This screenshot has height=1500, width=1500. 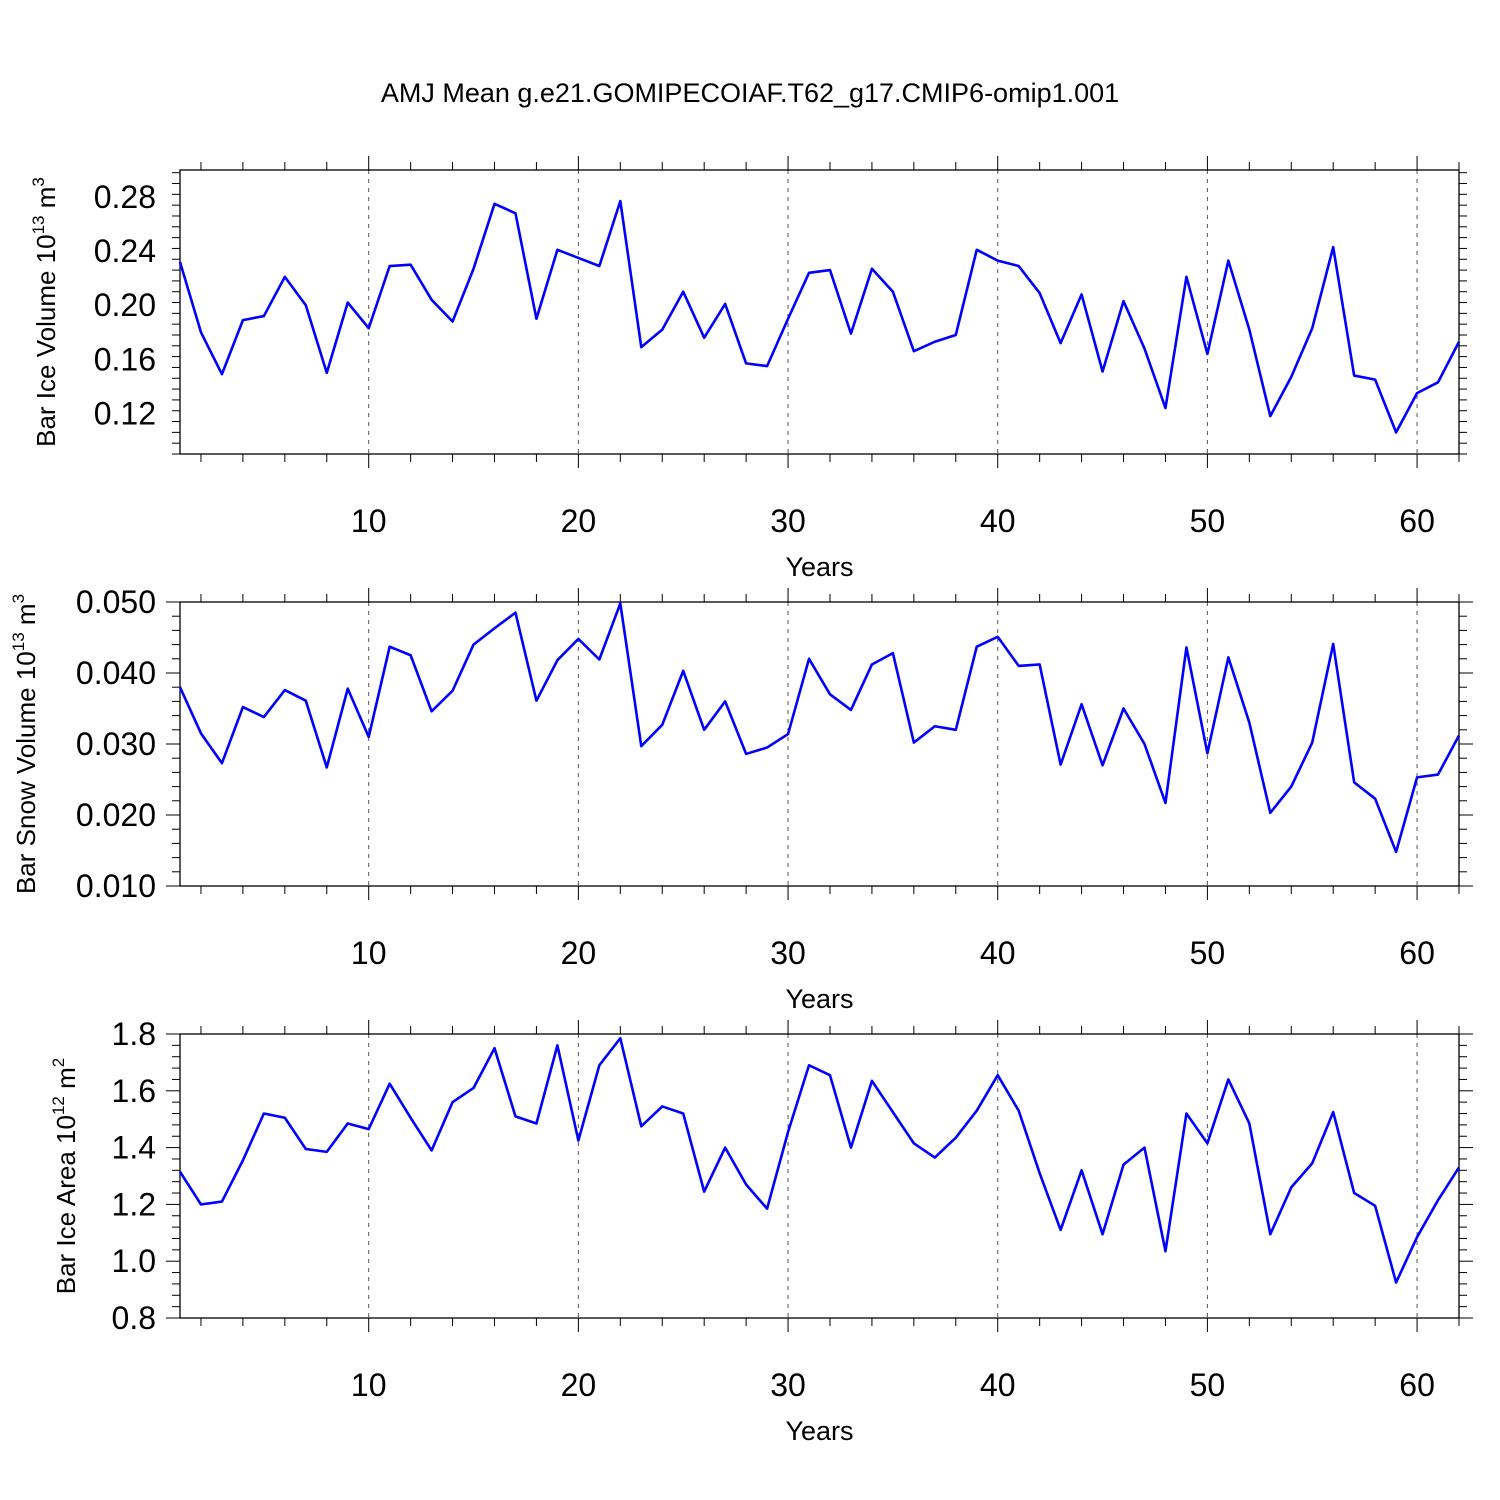 I want to click on x-axis-label: Years, so click(x=819, y=1431).